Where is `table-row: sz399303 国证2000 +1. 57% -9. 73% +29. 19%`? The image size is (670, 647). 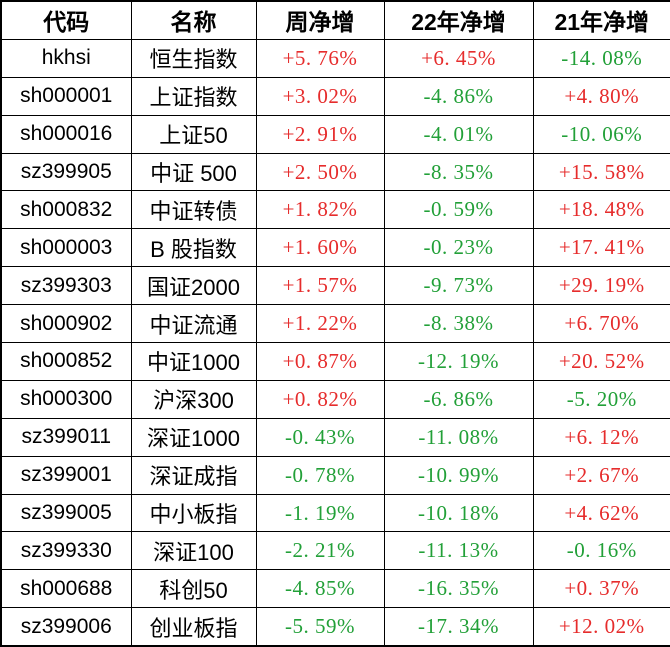 table-row: sz399303 国证2000 +1. 57% -9. 73% +29. 19% is located at coordinates (335, 286).